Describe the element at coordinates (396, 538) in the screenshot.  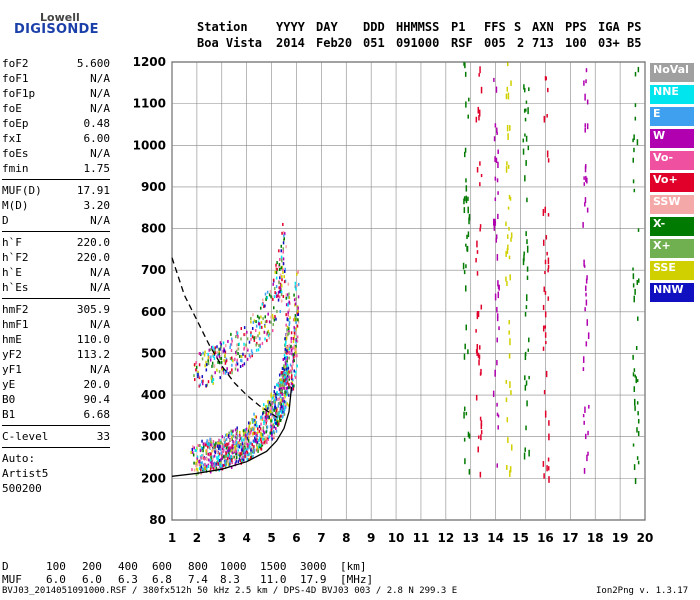
I see `x-tick-label: 10` at that location.